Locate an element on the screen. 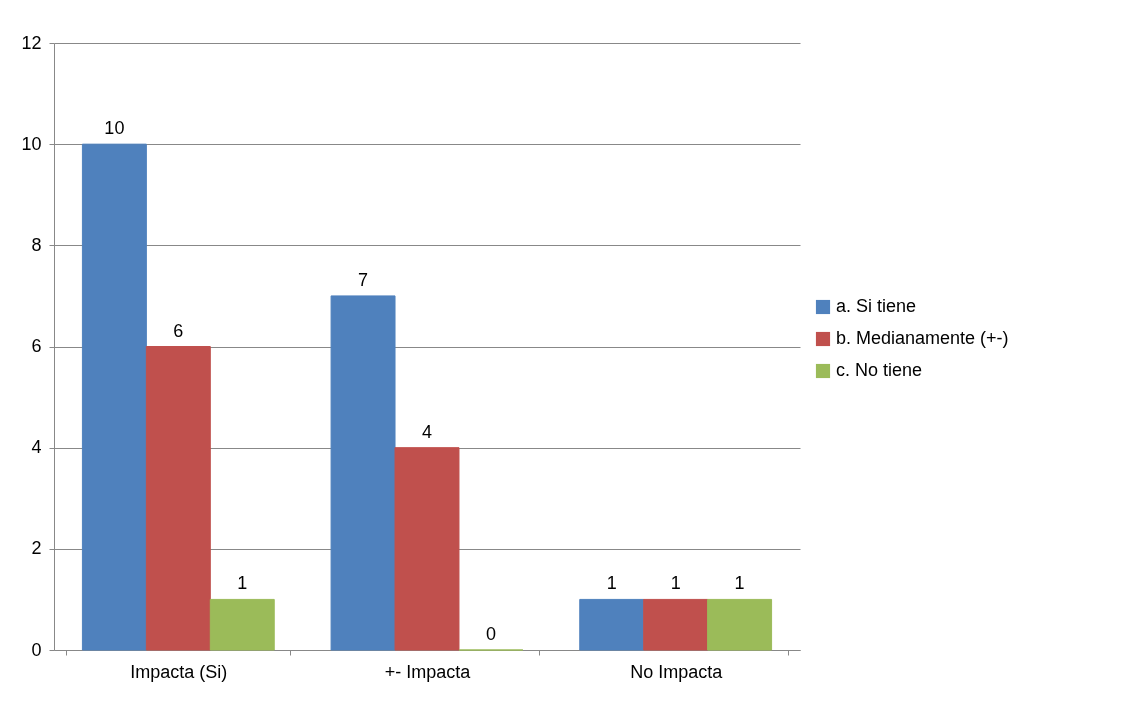  y-tick-label: 12 is located at coordinates (31, 42).